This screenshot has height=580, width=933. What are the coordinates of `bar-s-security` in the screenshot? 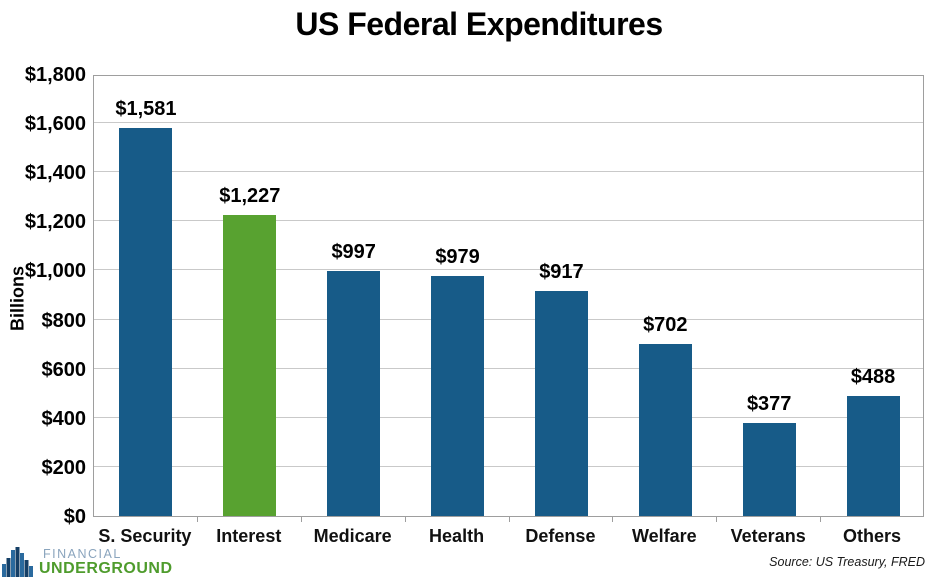 It's located at (146, 321).